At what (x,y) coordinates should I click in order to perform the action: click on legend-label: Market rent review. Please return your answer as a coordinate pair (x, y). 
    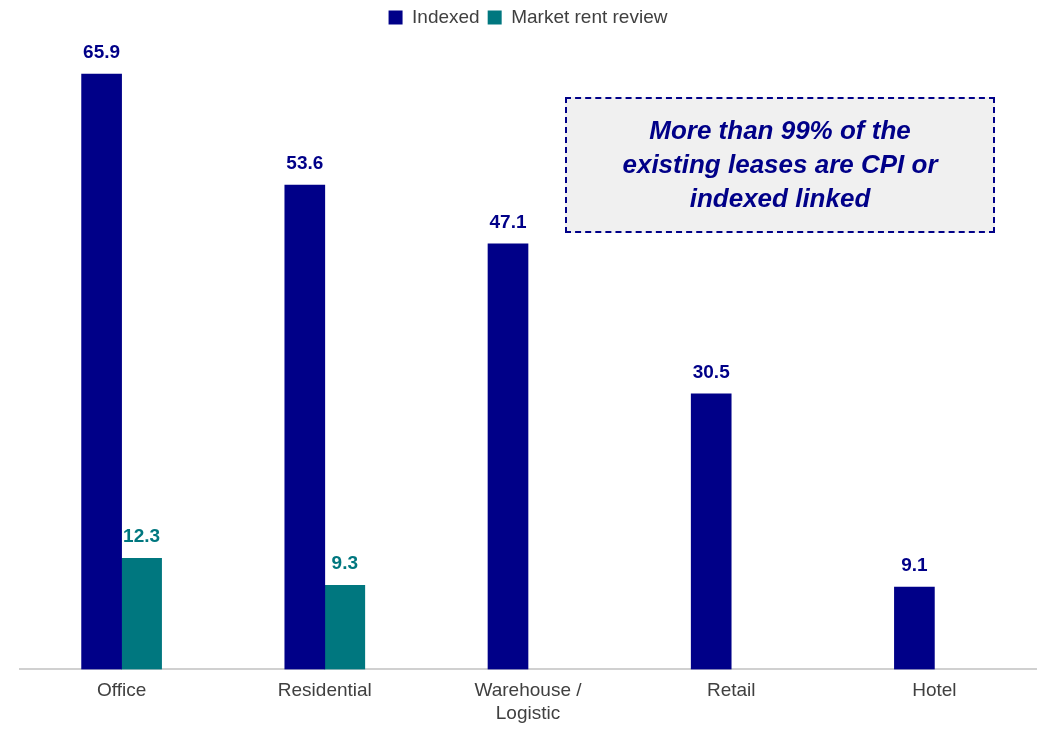
    Looking at the image, I should click on (589, 16).